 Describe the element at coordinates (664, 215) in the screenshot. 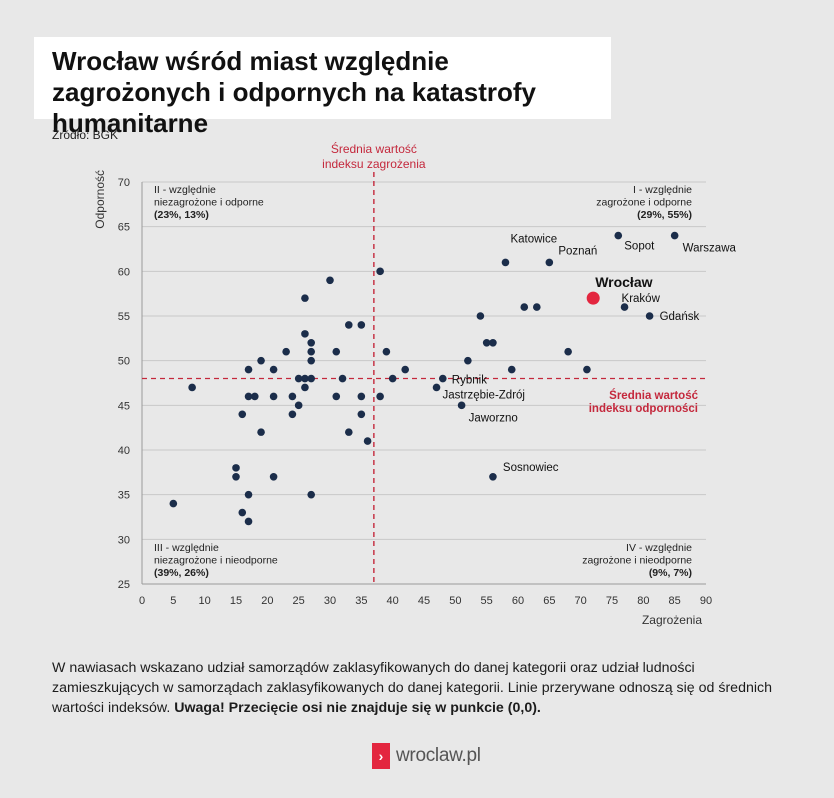

I see `quadrant-label: (29%, 55%)` at that location.